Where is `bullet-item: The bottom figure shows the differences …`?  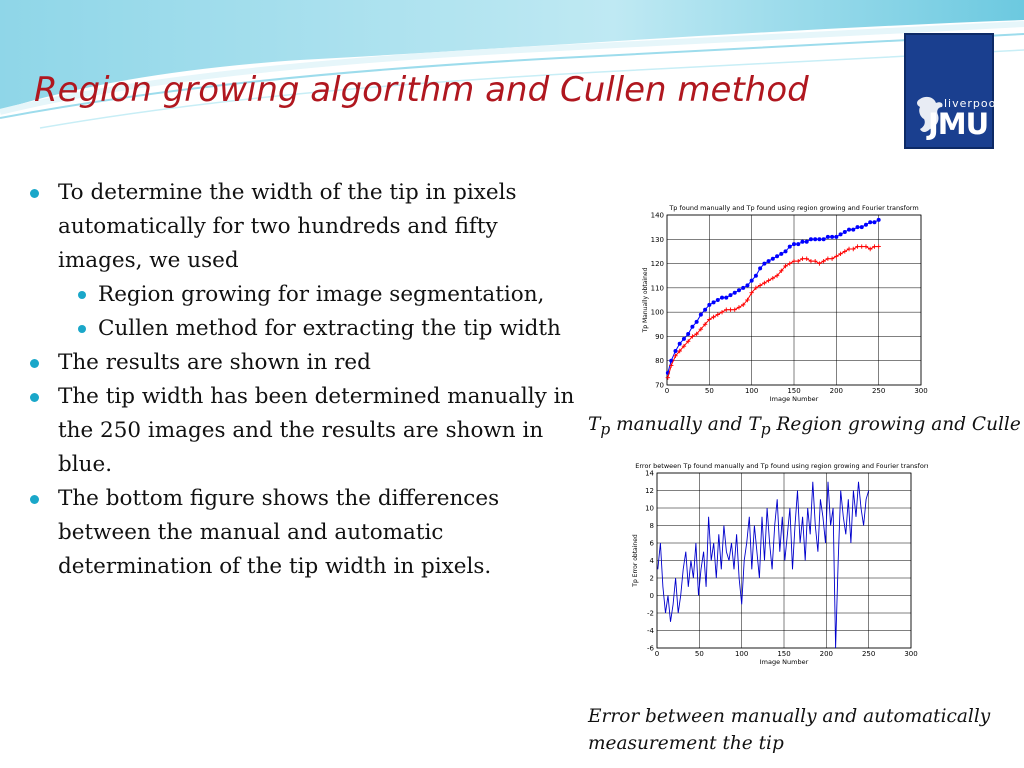
bullet-item: The bottom figure shows the differences … is located at coordinates (307, 533).